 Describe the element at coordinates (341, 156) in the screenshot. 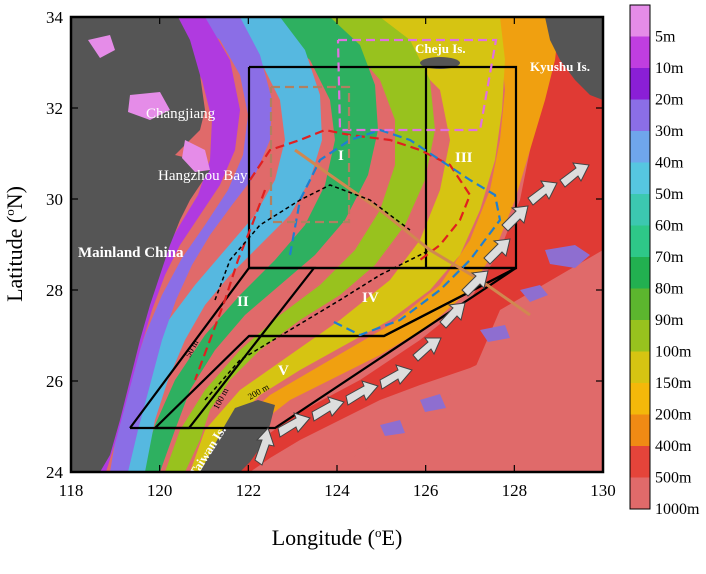

I see `label-region-i: I` at that location.